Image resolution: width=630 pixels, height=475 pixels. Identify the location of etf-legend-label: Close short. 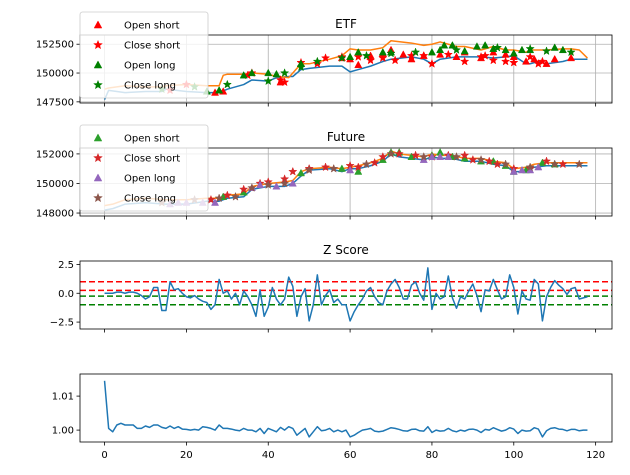
(152, 46).